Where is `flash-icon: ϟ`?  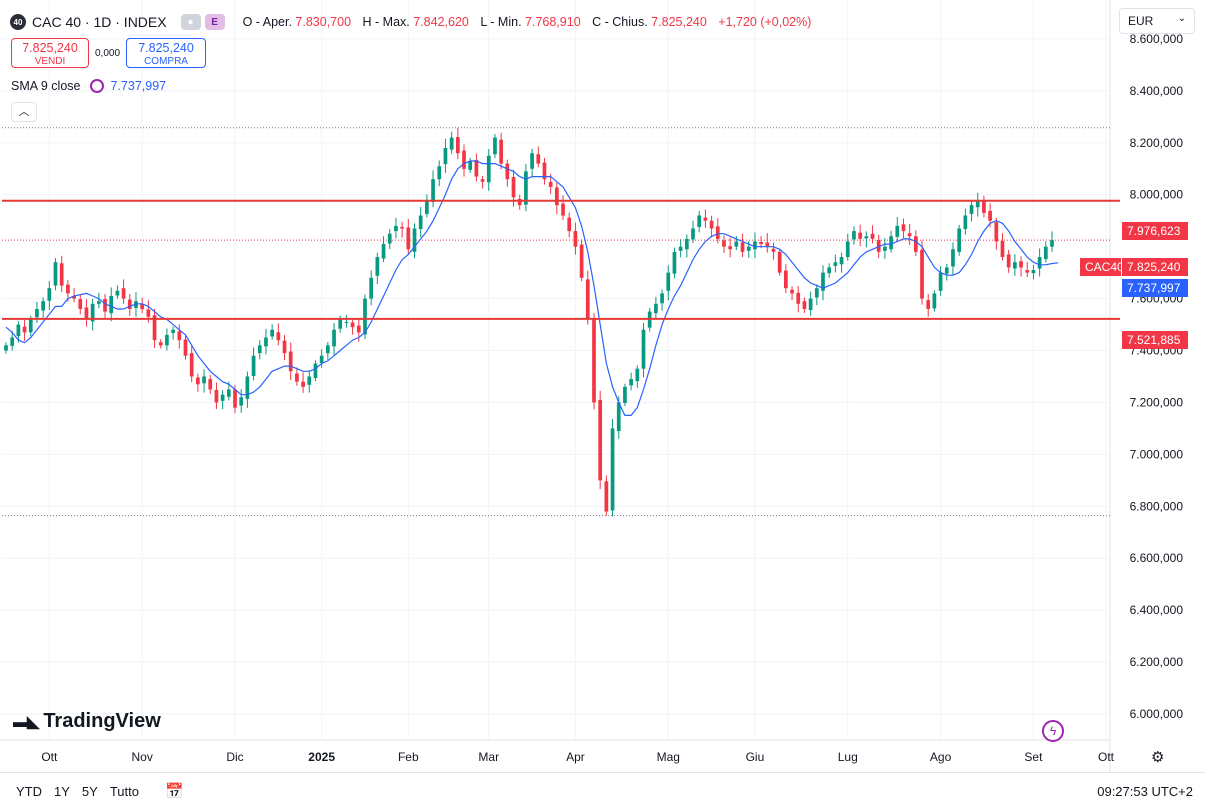
flash-icon: ϟ is located at coordinates (1053, 731).